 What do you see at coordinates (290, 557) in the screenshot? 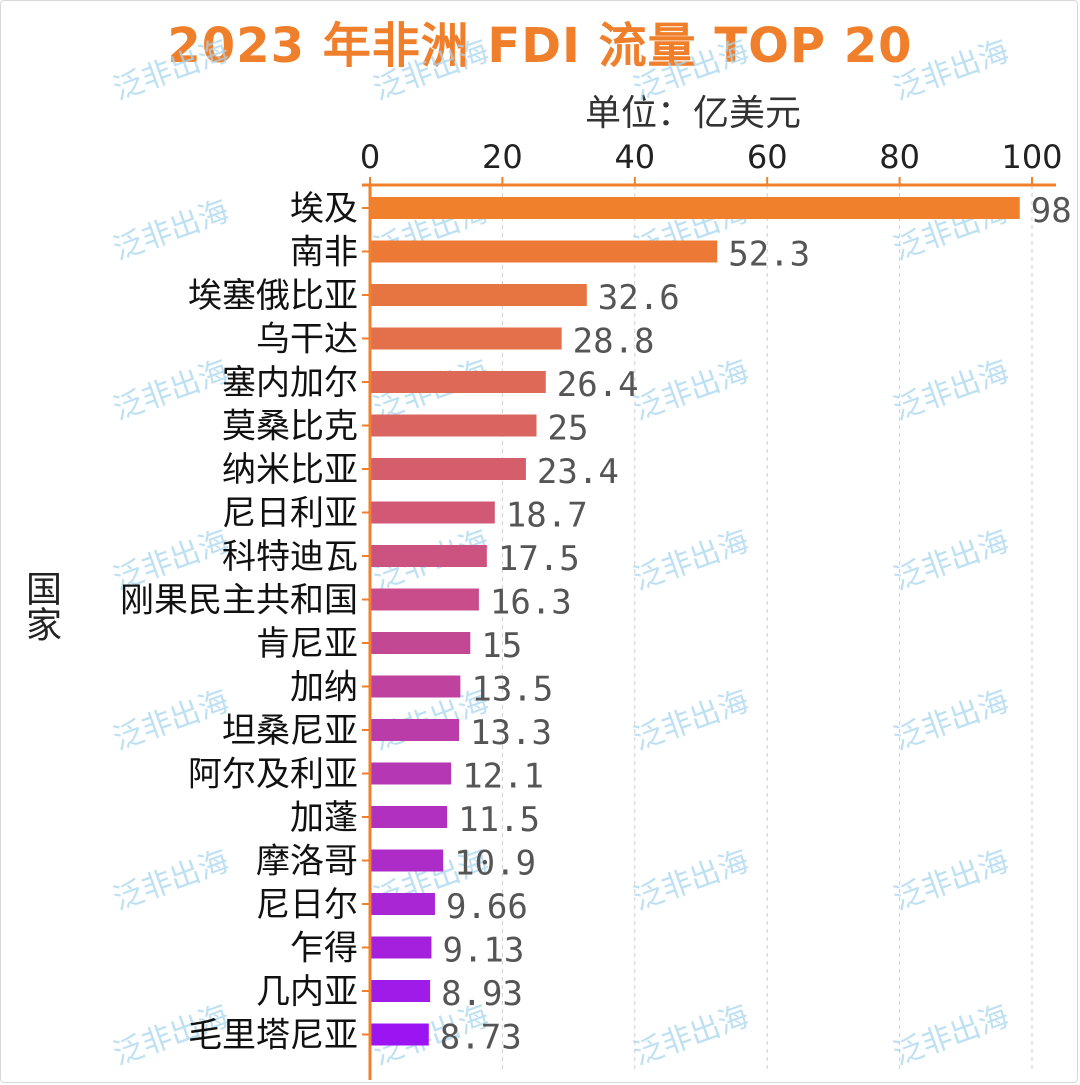
I see `category-label: 科特迪瓦` at bounding box center [290, 557].